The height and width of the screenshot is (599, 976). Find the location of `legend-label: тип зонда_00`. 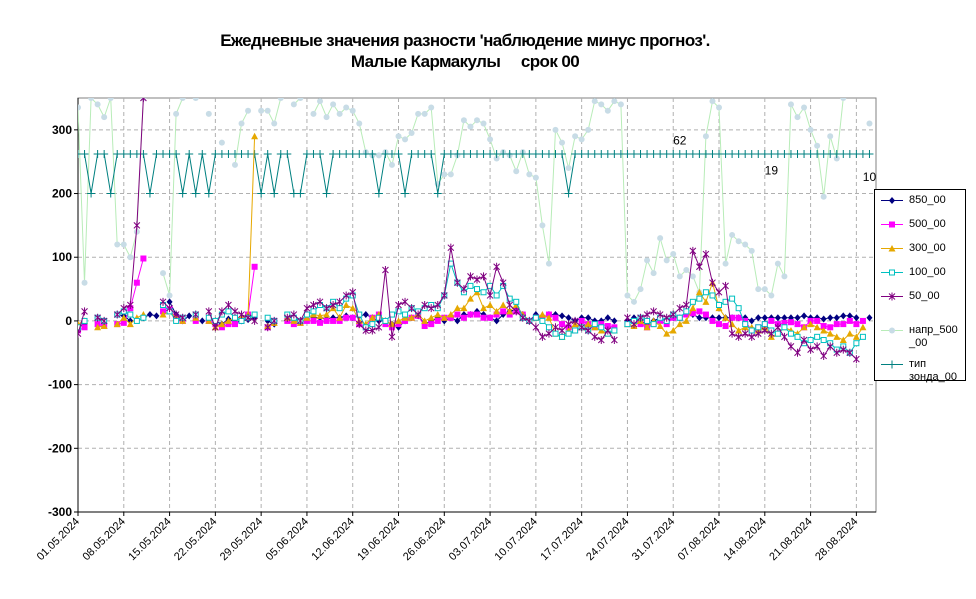

legend-label: тип зонда_00 is located at coordinates (933, 370).